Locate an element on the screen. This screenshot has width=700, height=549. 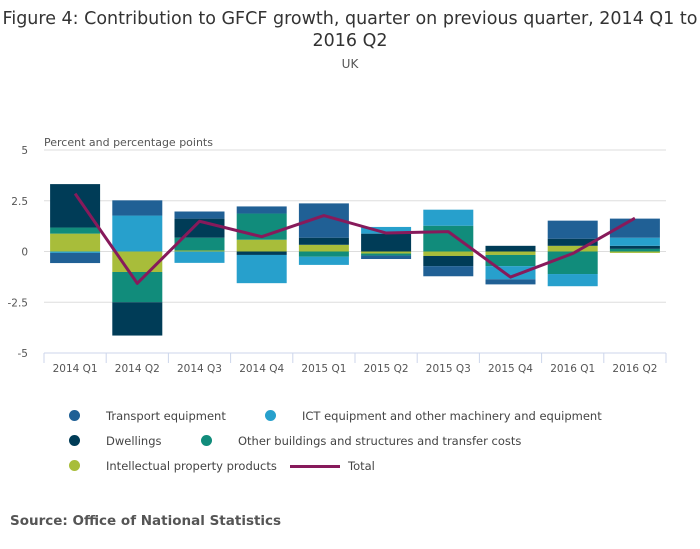
x-tick-label: 2016 Q2 is located at coordinates (634, 369).